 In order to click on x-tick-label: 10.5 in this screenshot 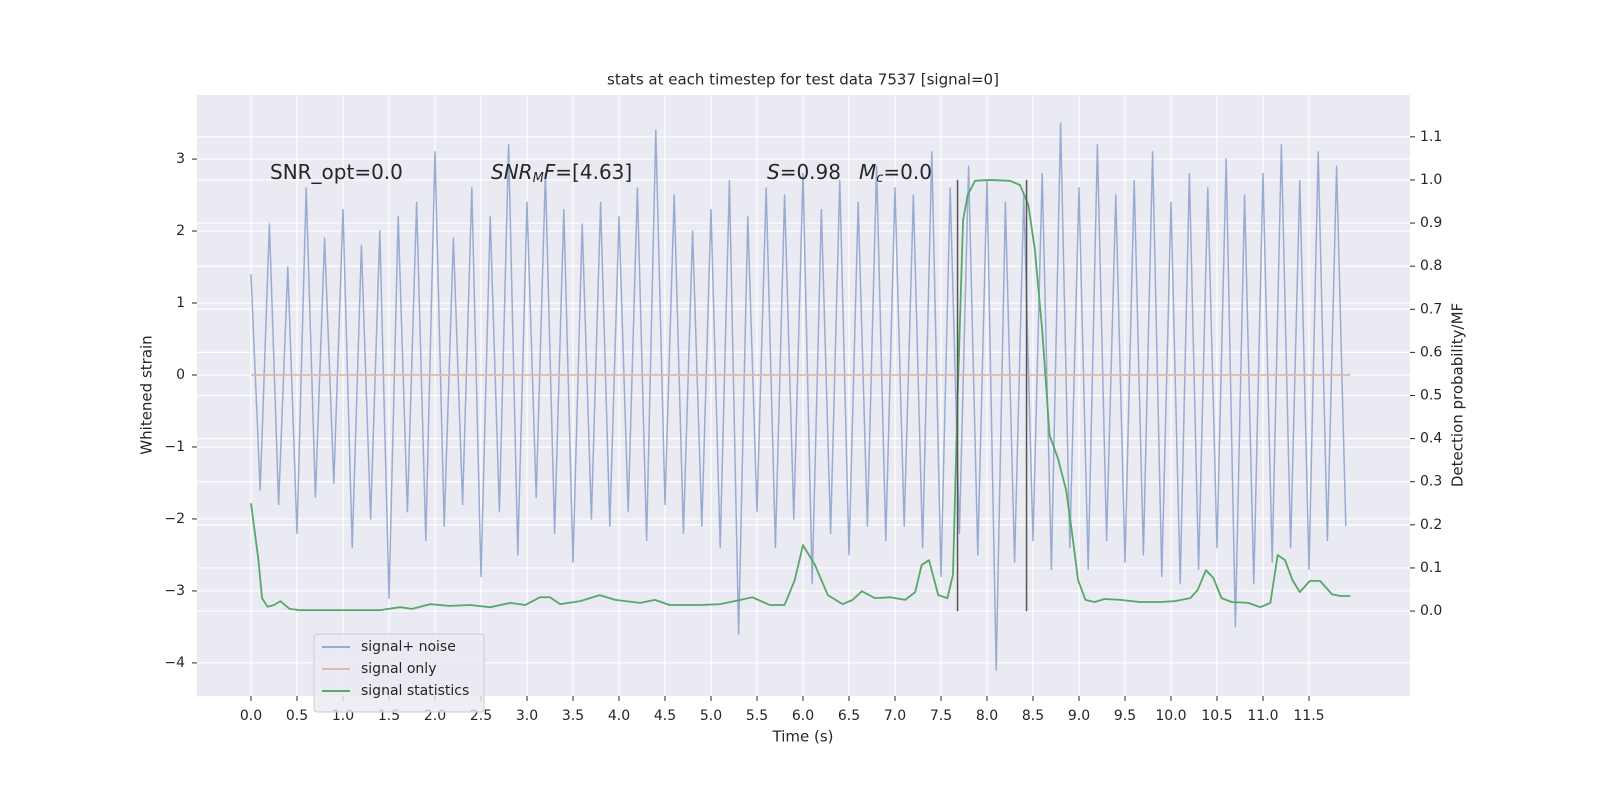, I will do `click(1216, 716)`.